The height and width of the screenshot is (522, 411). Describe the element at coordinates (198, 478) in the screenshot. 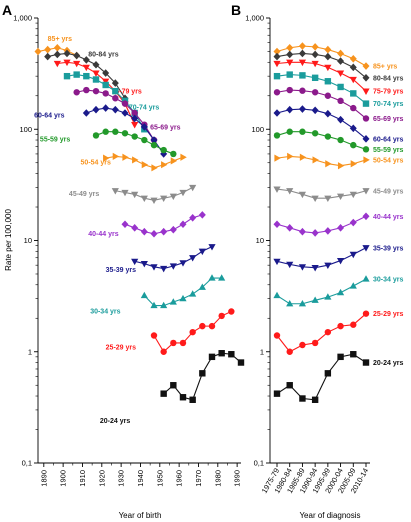

I see `panel-a-x-tick-label: 1970` at that location.